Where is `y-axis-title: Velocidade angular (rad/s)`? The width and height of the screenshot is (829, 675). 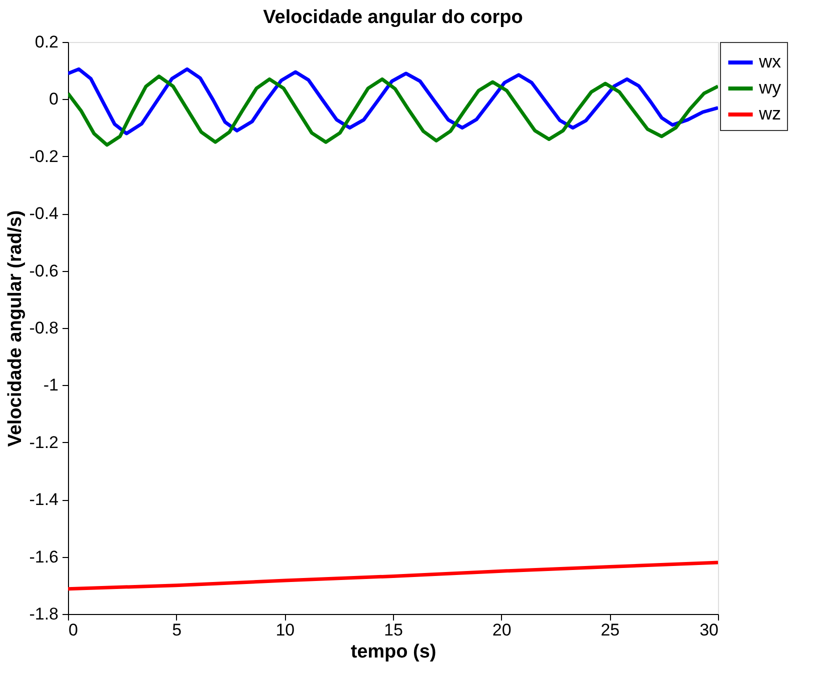 y-axis-title: Velocidade angular (rad/s) is located at coordinates (15, 328).